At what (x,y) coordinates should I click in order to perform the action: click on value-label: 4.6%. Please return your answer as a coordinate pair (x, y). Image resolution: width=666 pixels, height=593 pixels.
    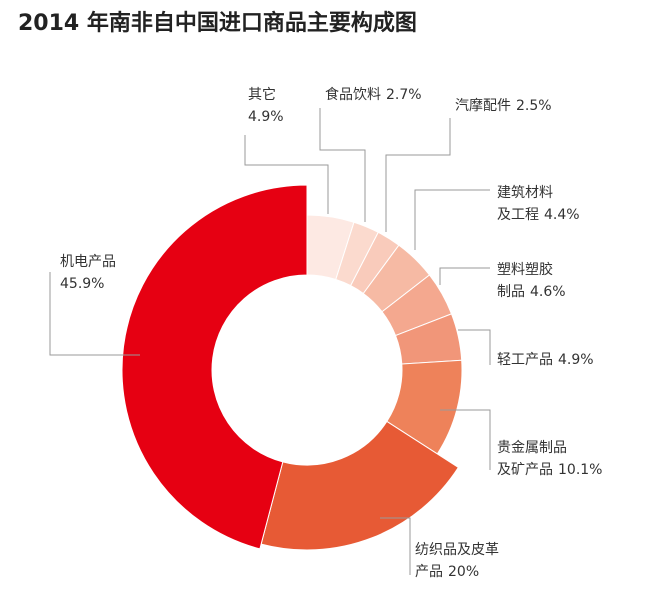
    Looking at the image, I should click on (548, 292).